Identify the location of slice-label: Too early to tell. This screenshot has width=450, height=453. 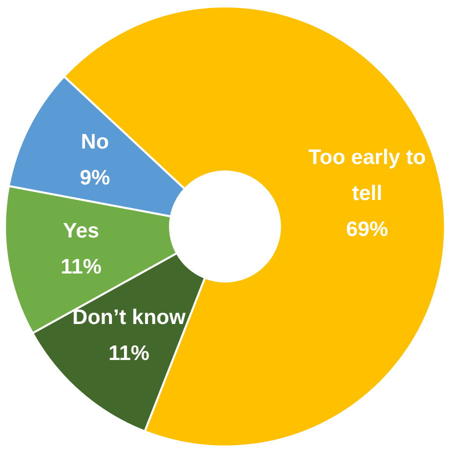
(367, 176).